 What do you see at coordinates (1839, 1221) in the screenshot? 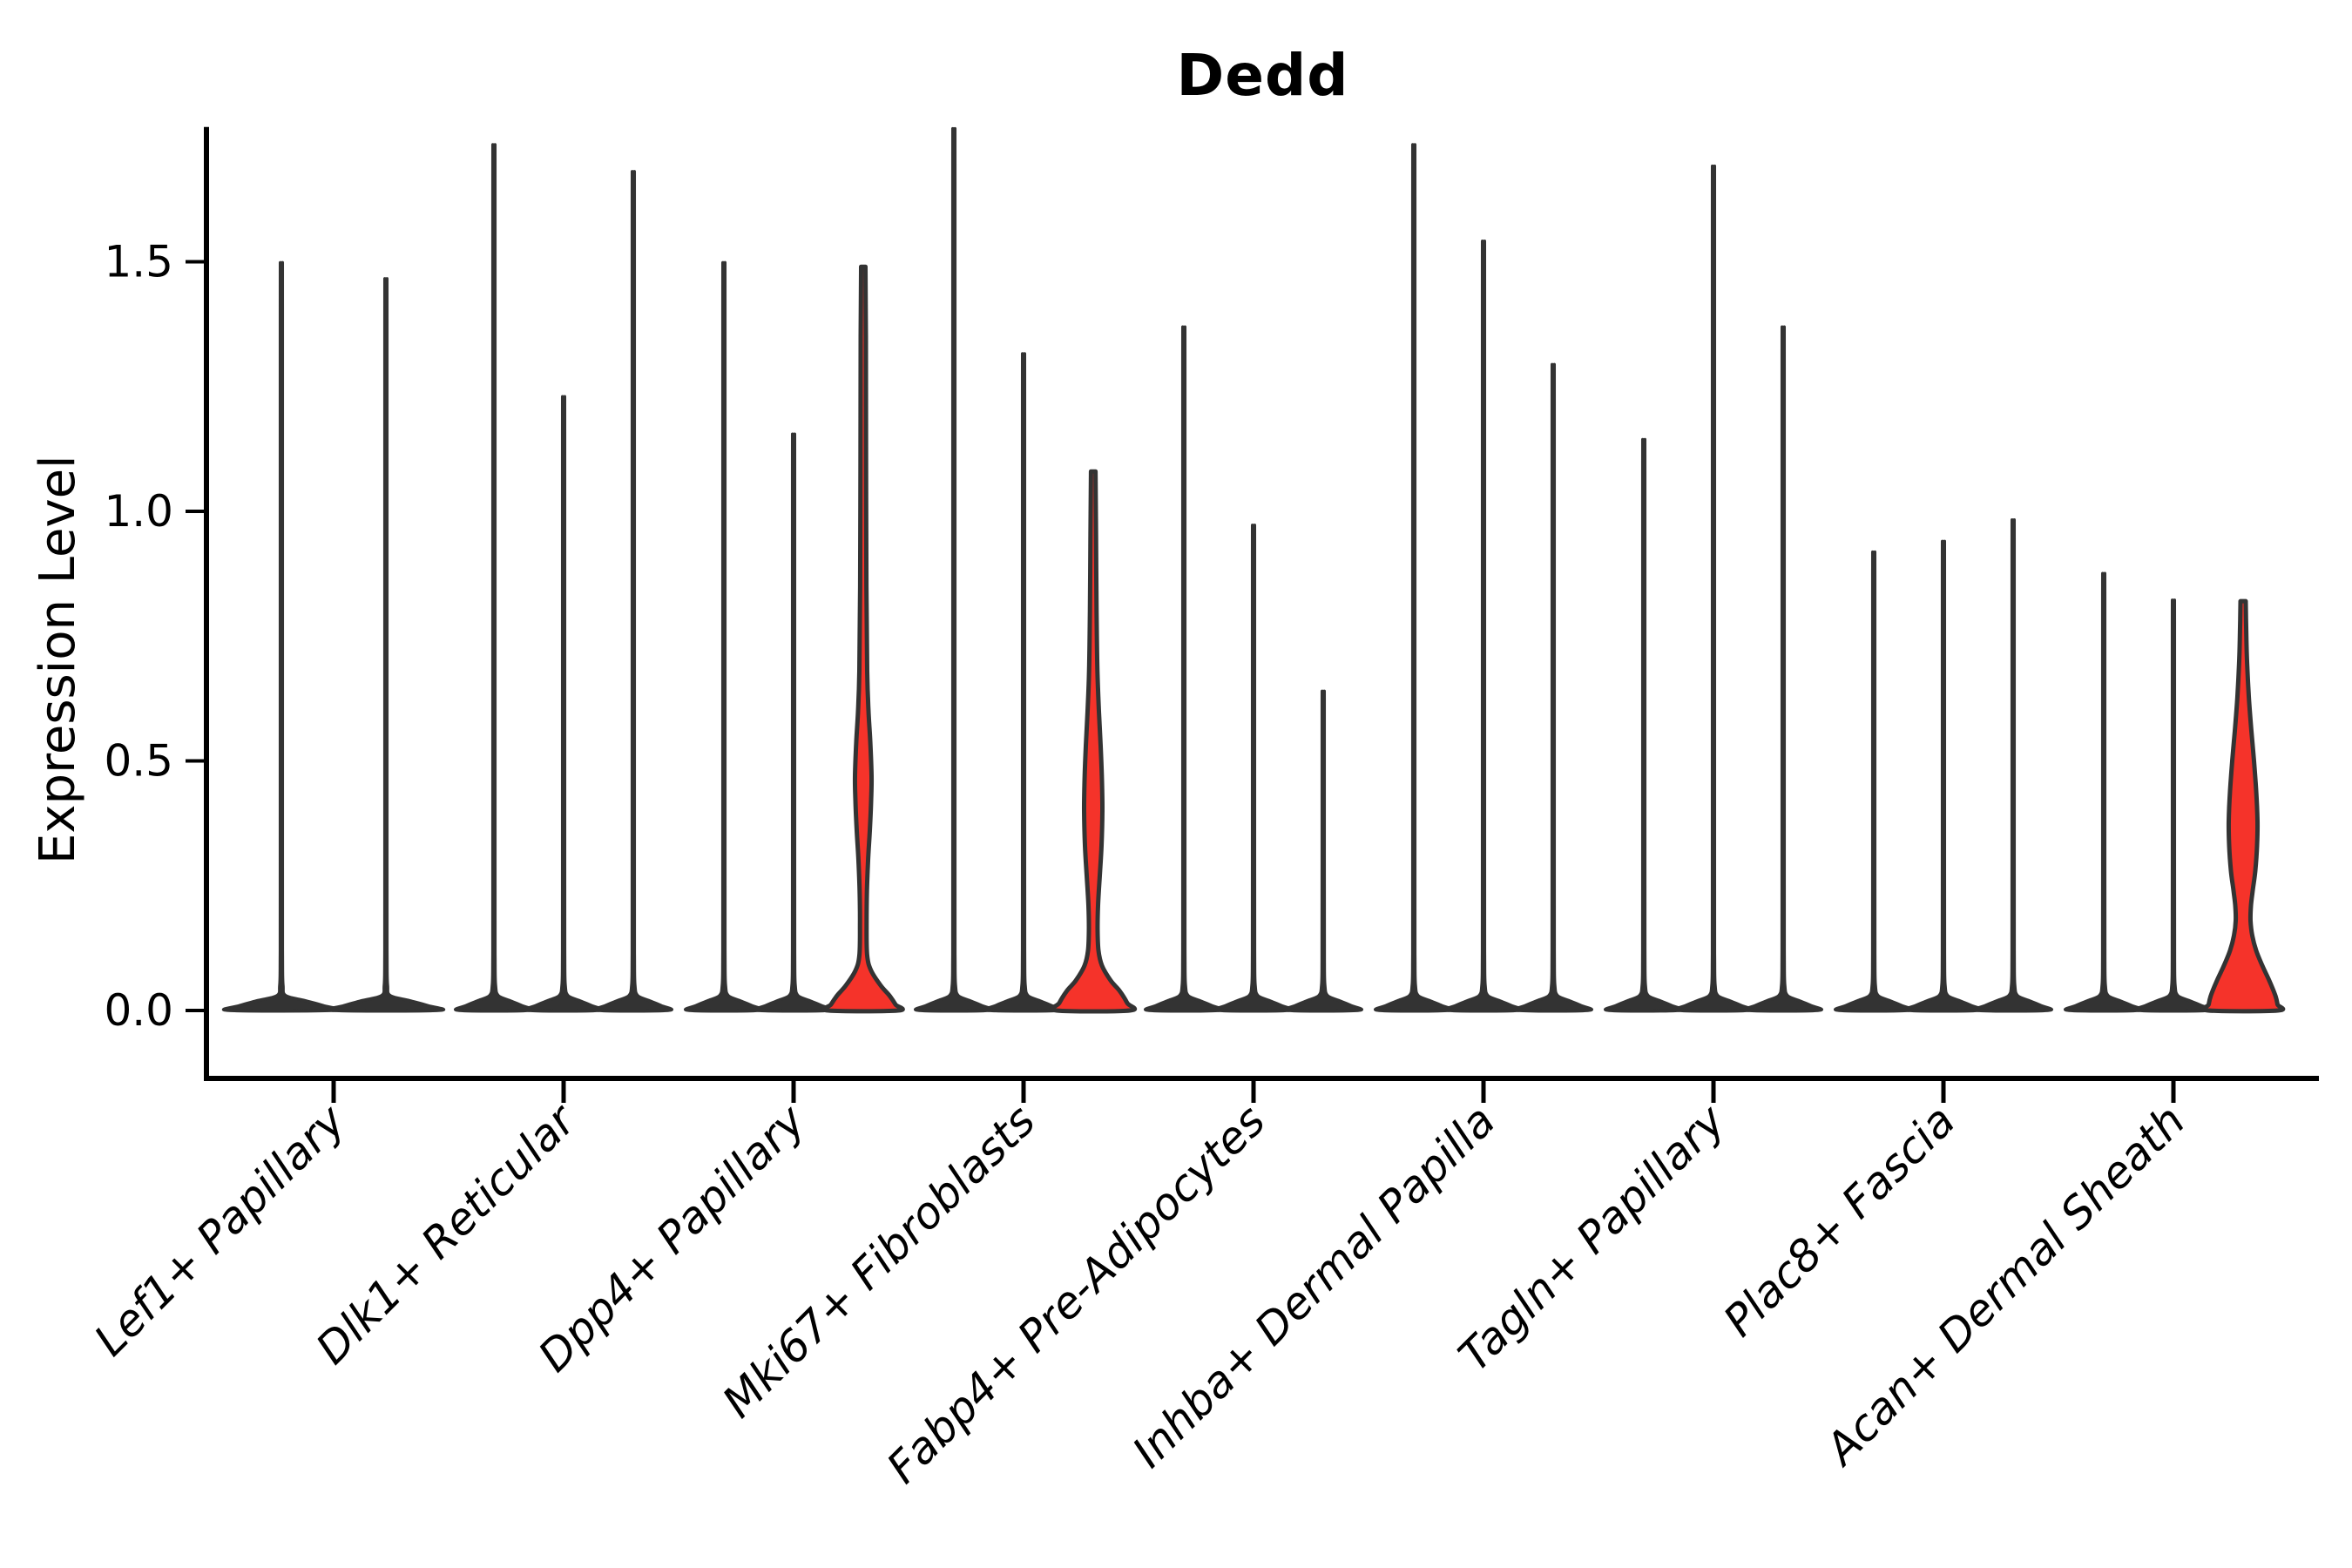
I see `x-tick-label: Plac8+ Fascia` at bounding box center [1839, 1221].